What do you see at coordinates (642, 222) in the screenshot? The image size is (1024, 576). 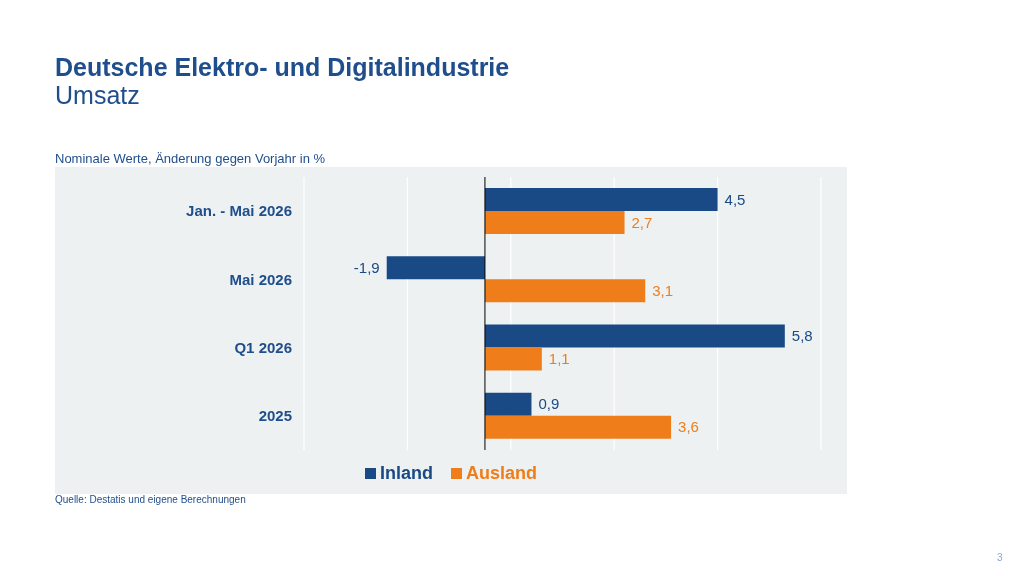 I see `data-label: 2,7` at bounding box center [642, 222].